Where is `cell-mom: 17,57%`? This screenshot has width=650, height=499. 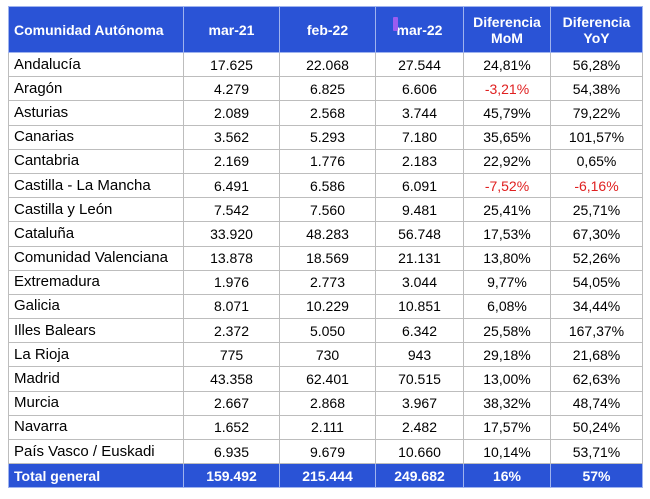 cell-mom: 17,57% is located at coordinates (507, 427).